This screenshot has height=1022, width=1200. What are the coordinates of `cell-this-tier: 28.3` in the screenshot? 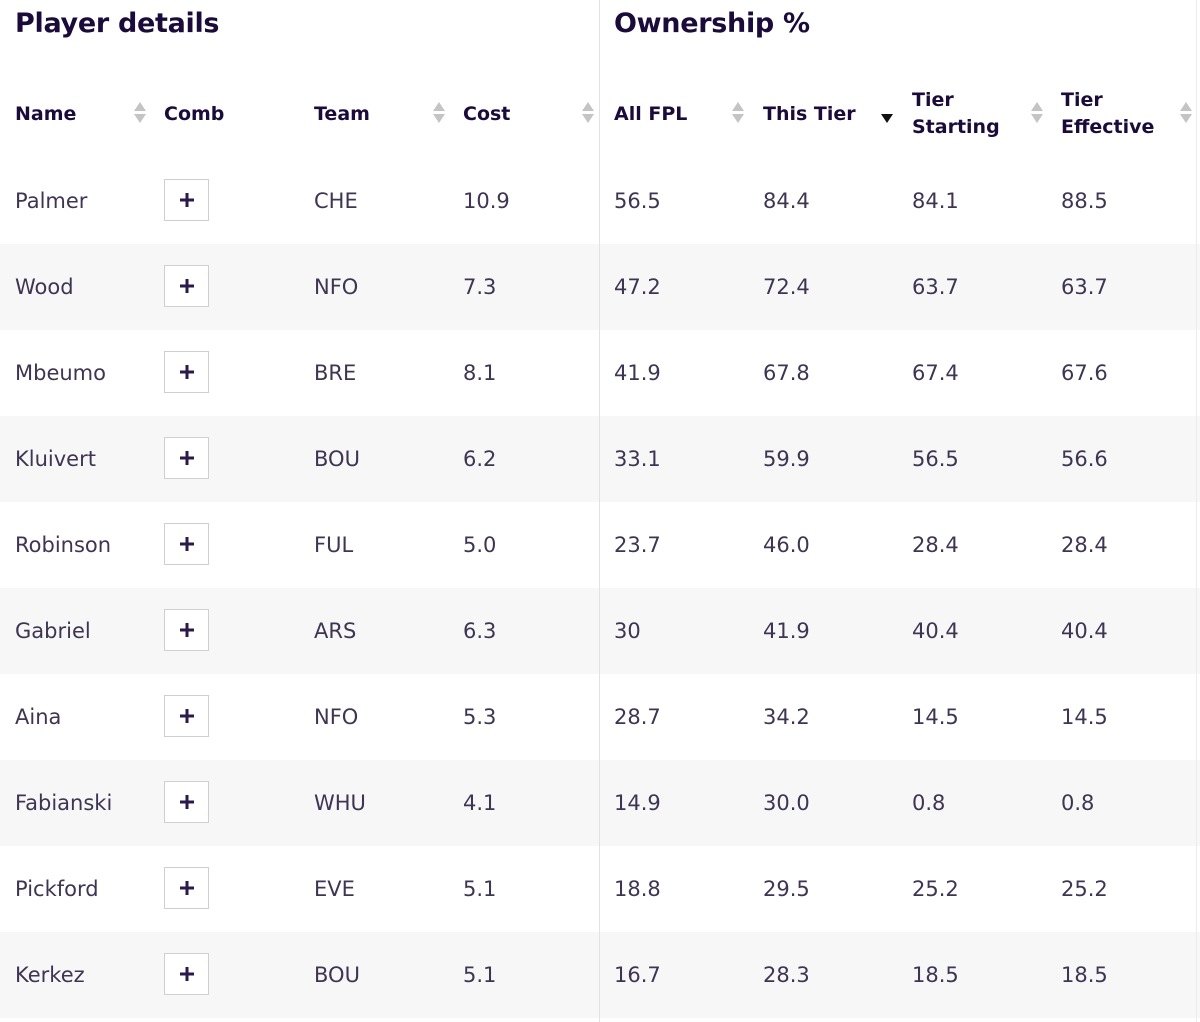 It's located at (786, 975).